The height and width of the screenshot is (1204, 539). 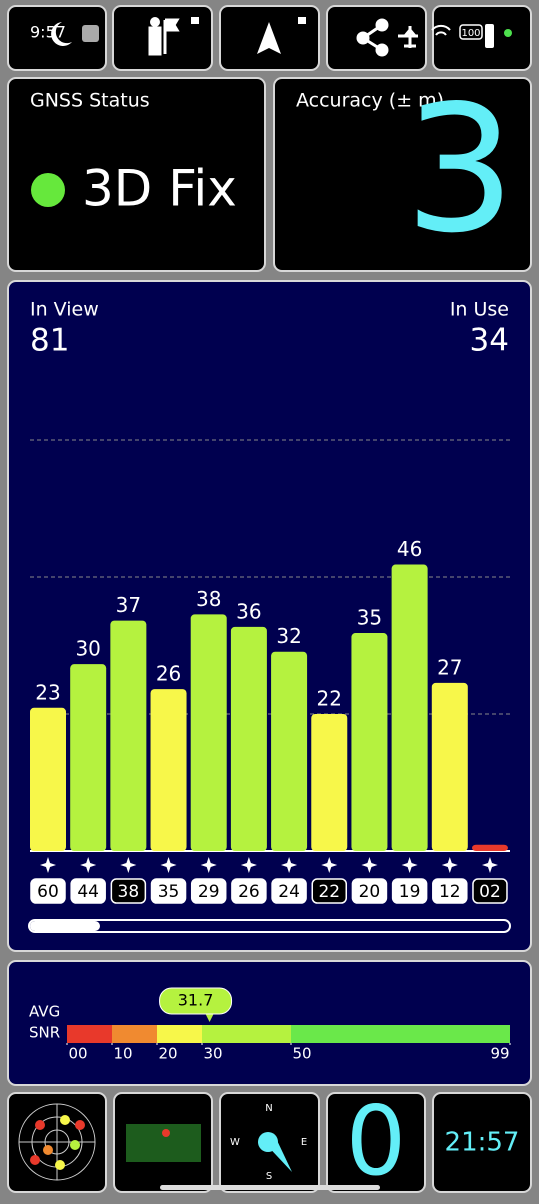 What do you see at coordinates (376, 1142) in the screenshot?
I see `satellite-count-tile` at bounding box center [376, 1142].